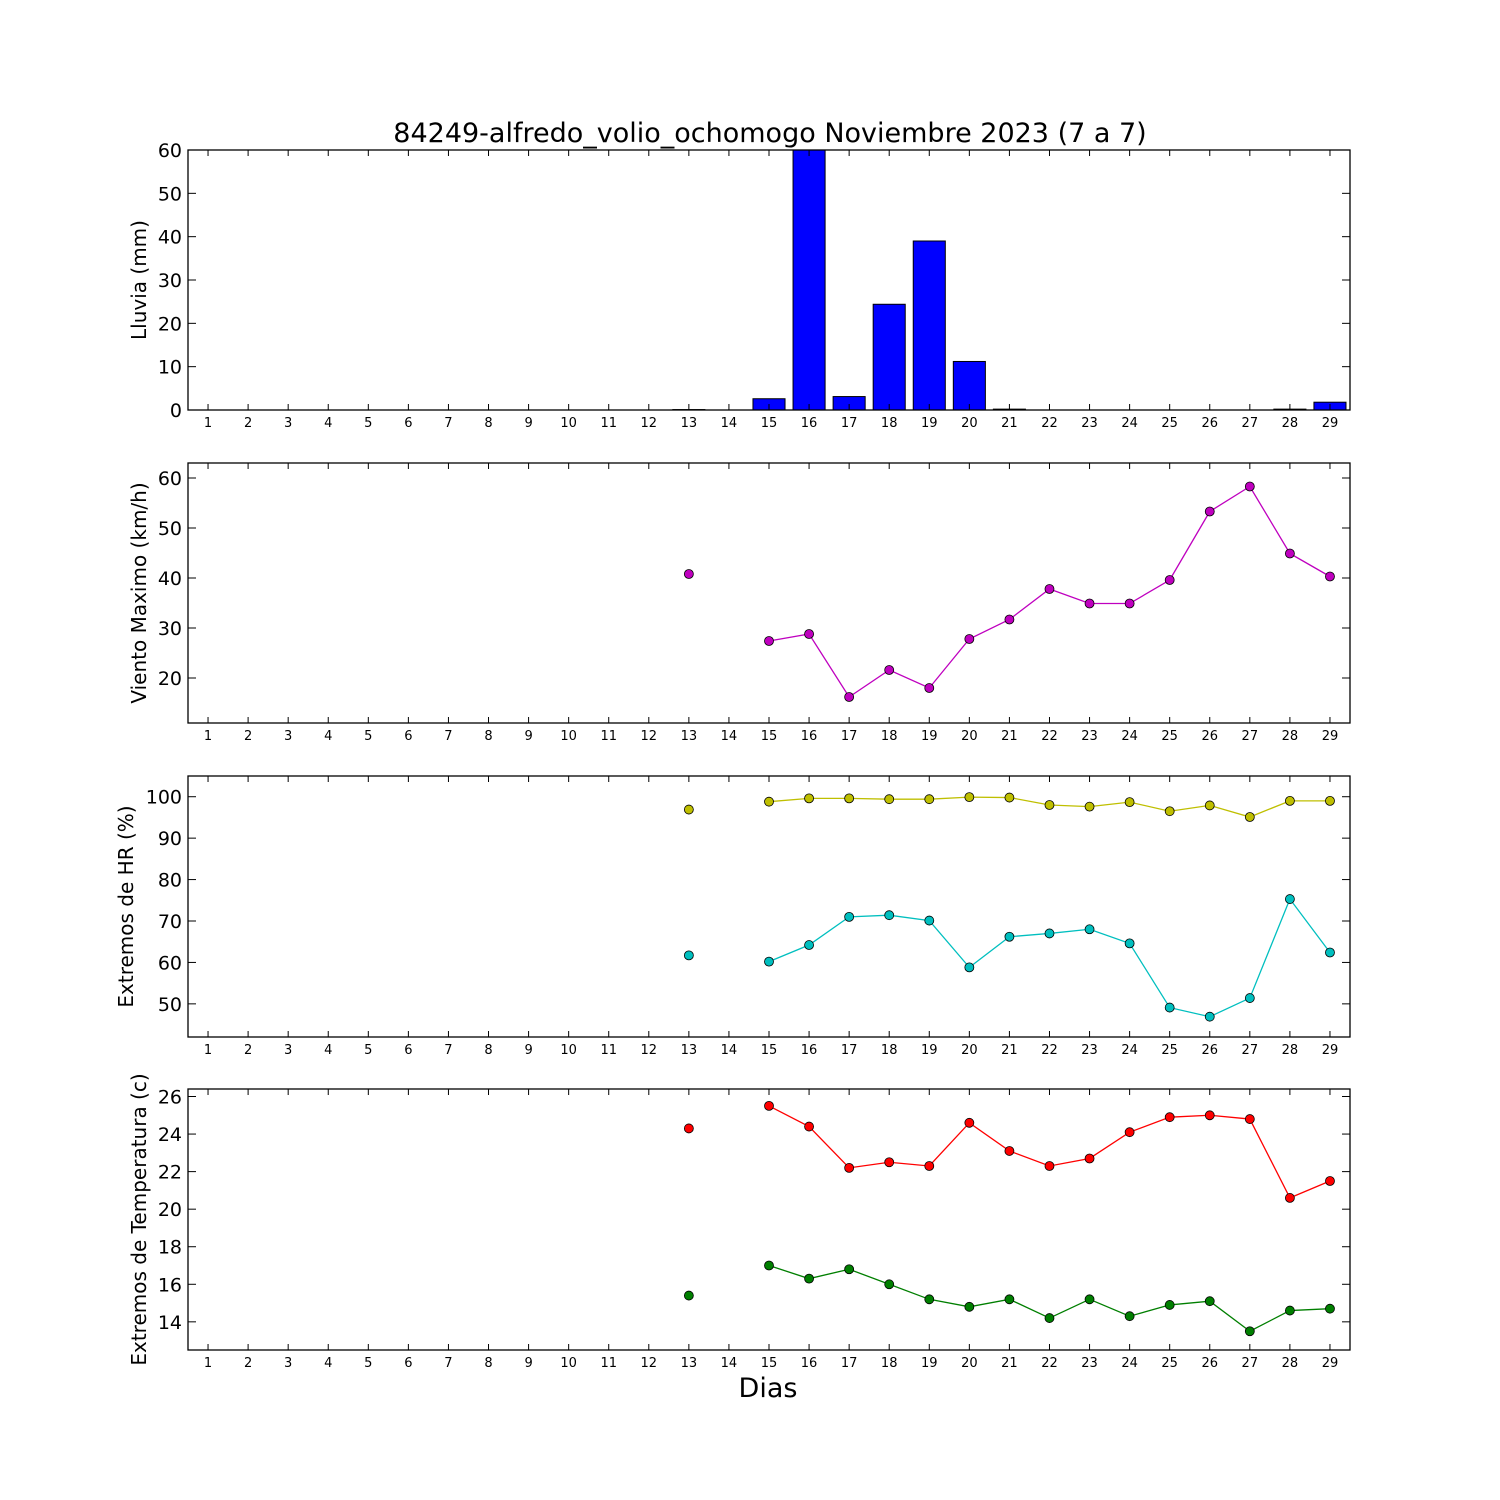  Describe the element at coordinates (248, 736) in the screenshot. I see `x-tick-label: 2` at that location.